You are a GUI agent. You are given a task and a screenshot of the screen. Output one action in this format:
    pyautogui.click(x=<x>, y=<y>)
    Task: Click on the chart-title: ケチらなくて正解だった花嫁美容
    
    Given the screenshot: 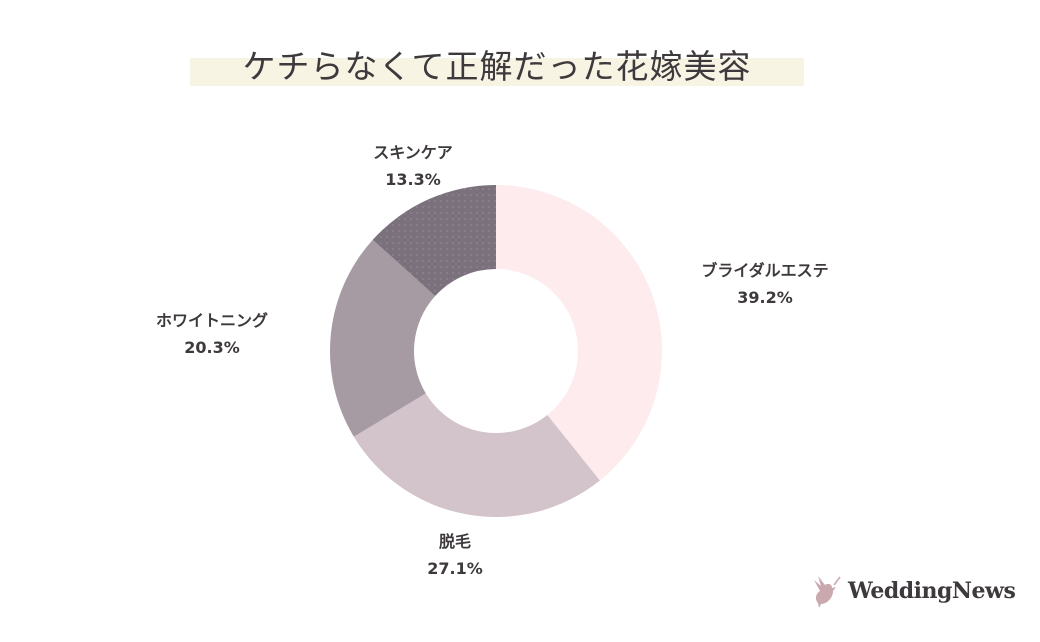 What is the action you would take?
    pyautogui.click(x=497, y=66)
    